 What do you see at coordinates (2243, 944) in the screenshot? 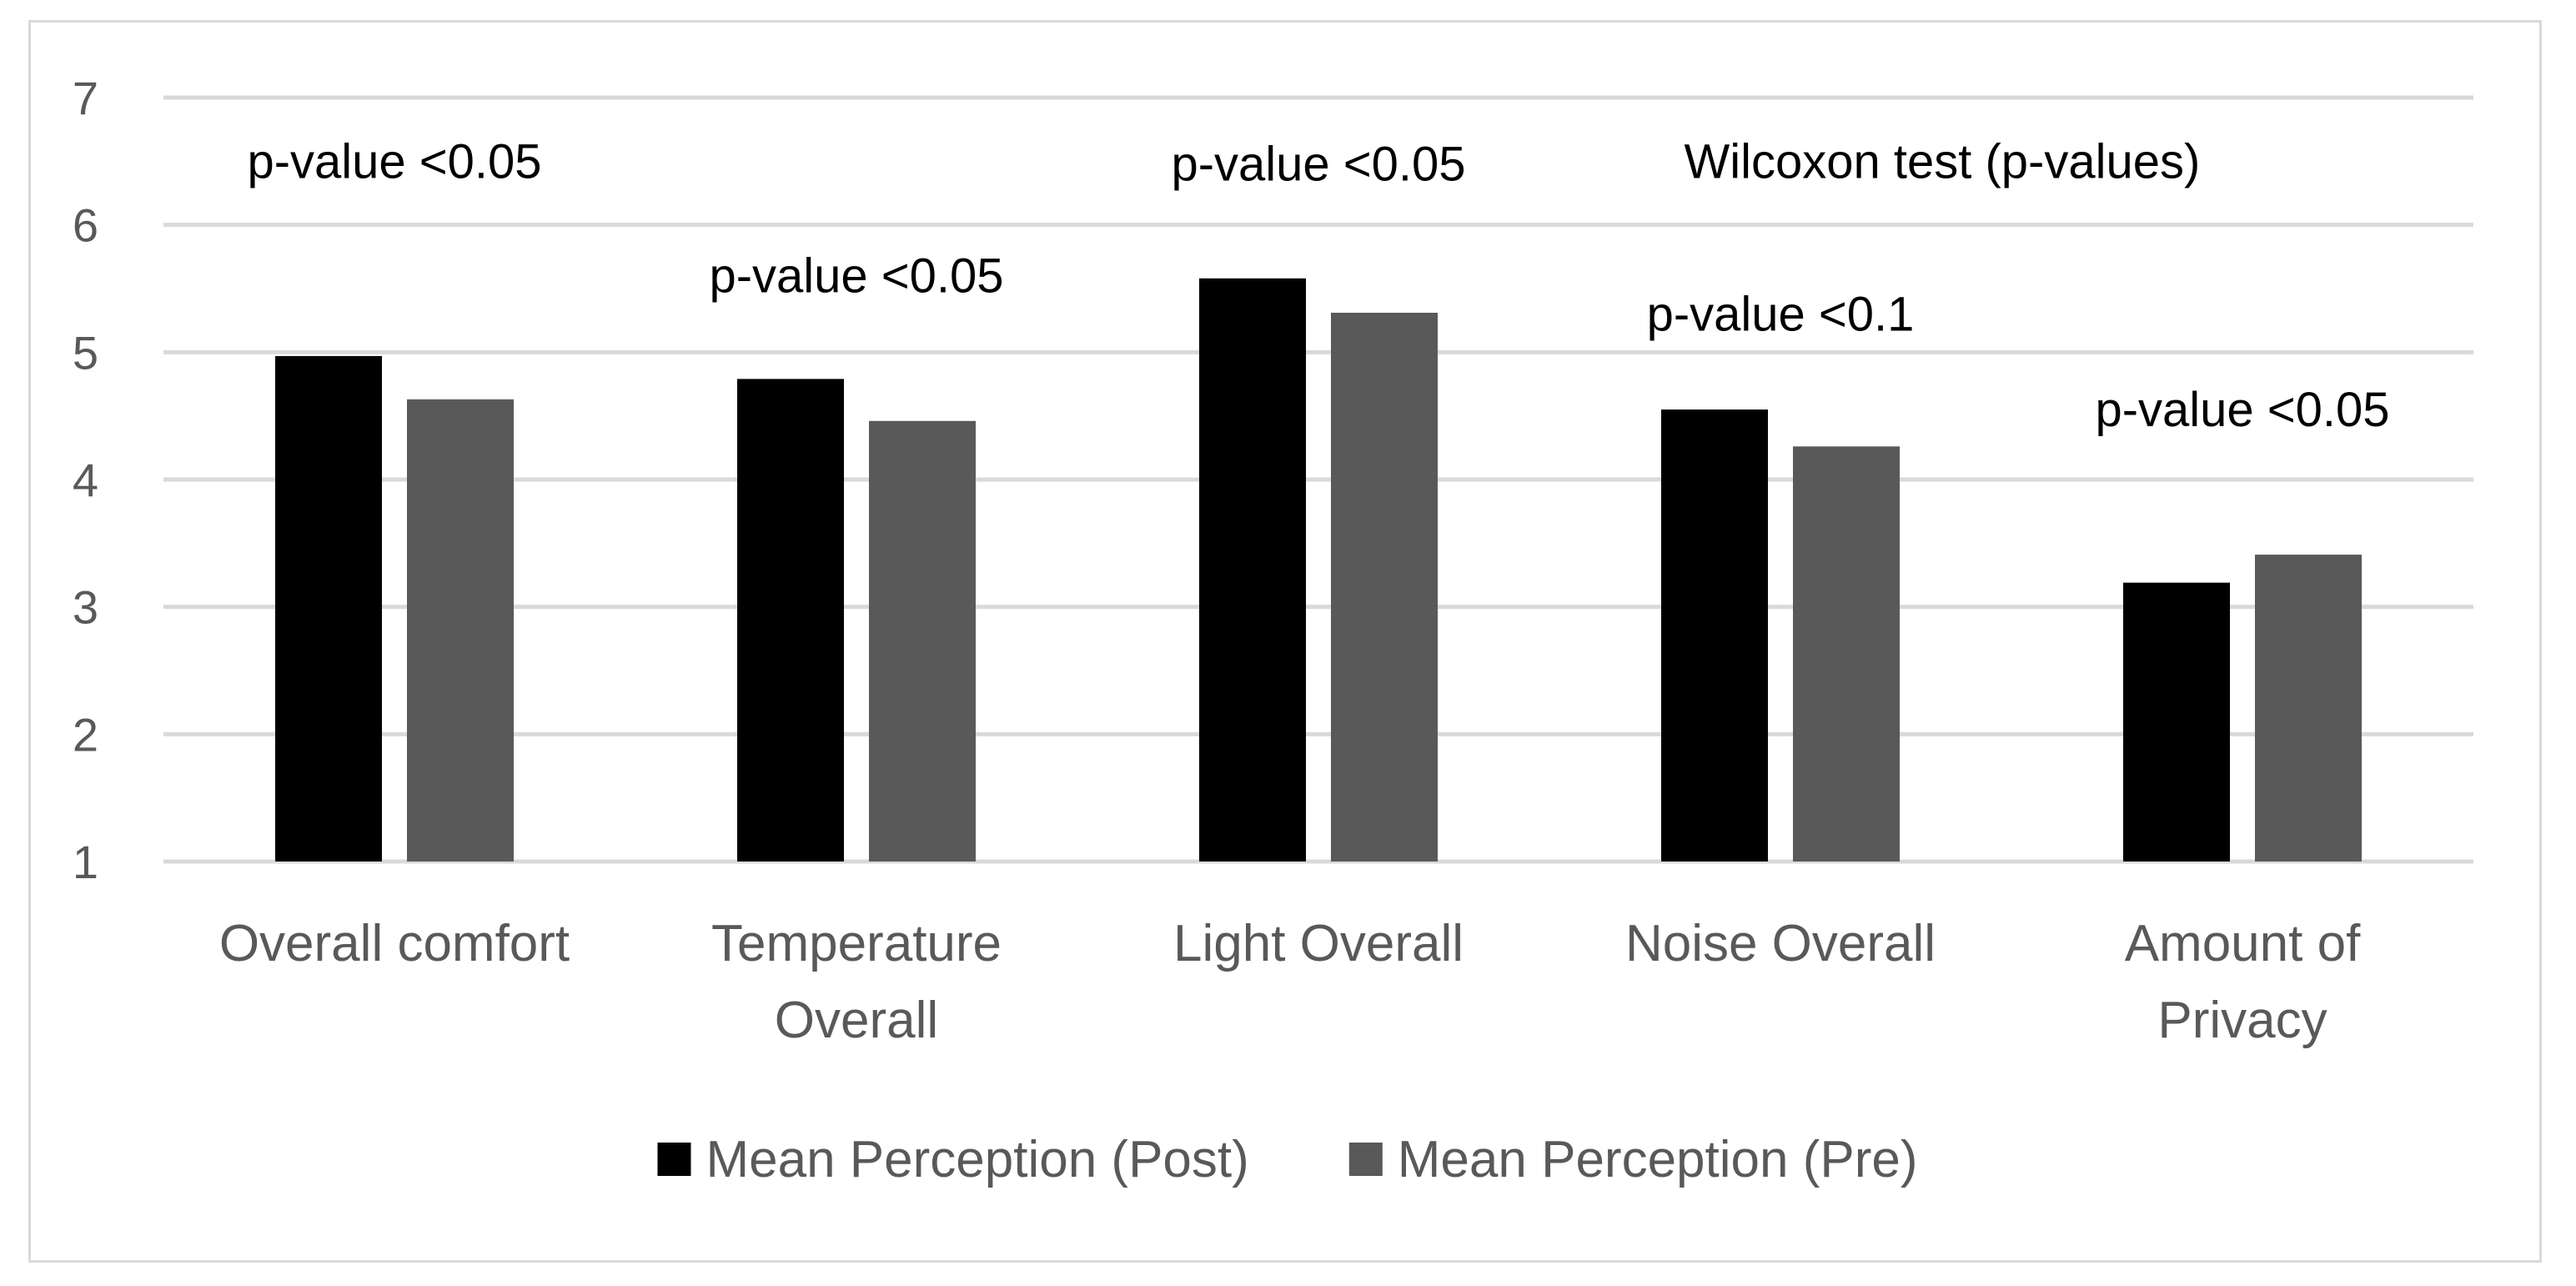
I see `category-label: Amount of` at bounding box center [2243, 944].